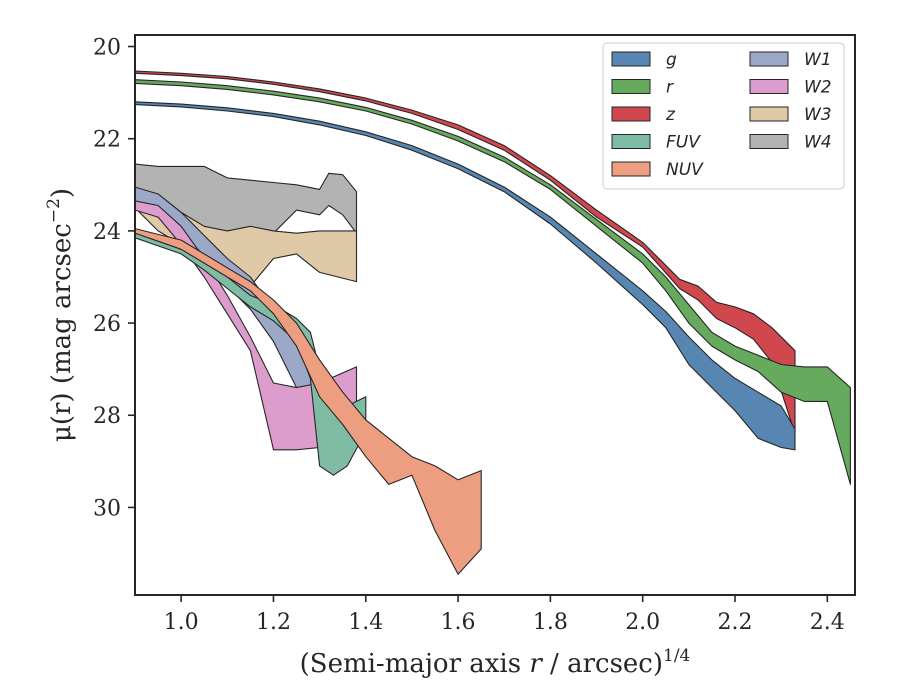  Describe the element at coordinates (631, 141) in the screenshot. I see `legend-swatch-fuv` at that location.